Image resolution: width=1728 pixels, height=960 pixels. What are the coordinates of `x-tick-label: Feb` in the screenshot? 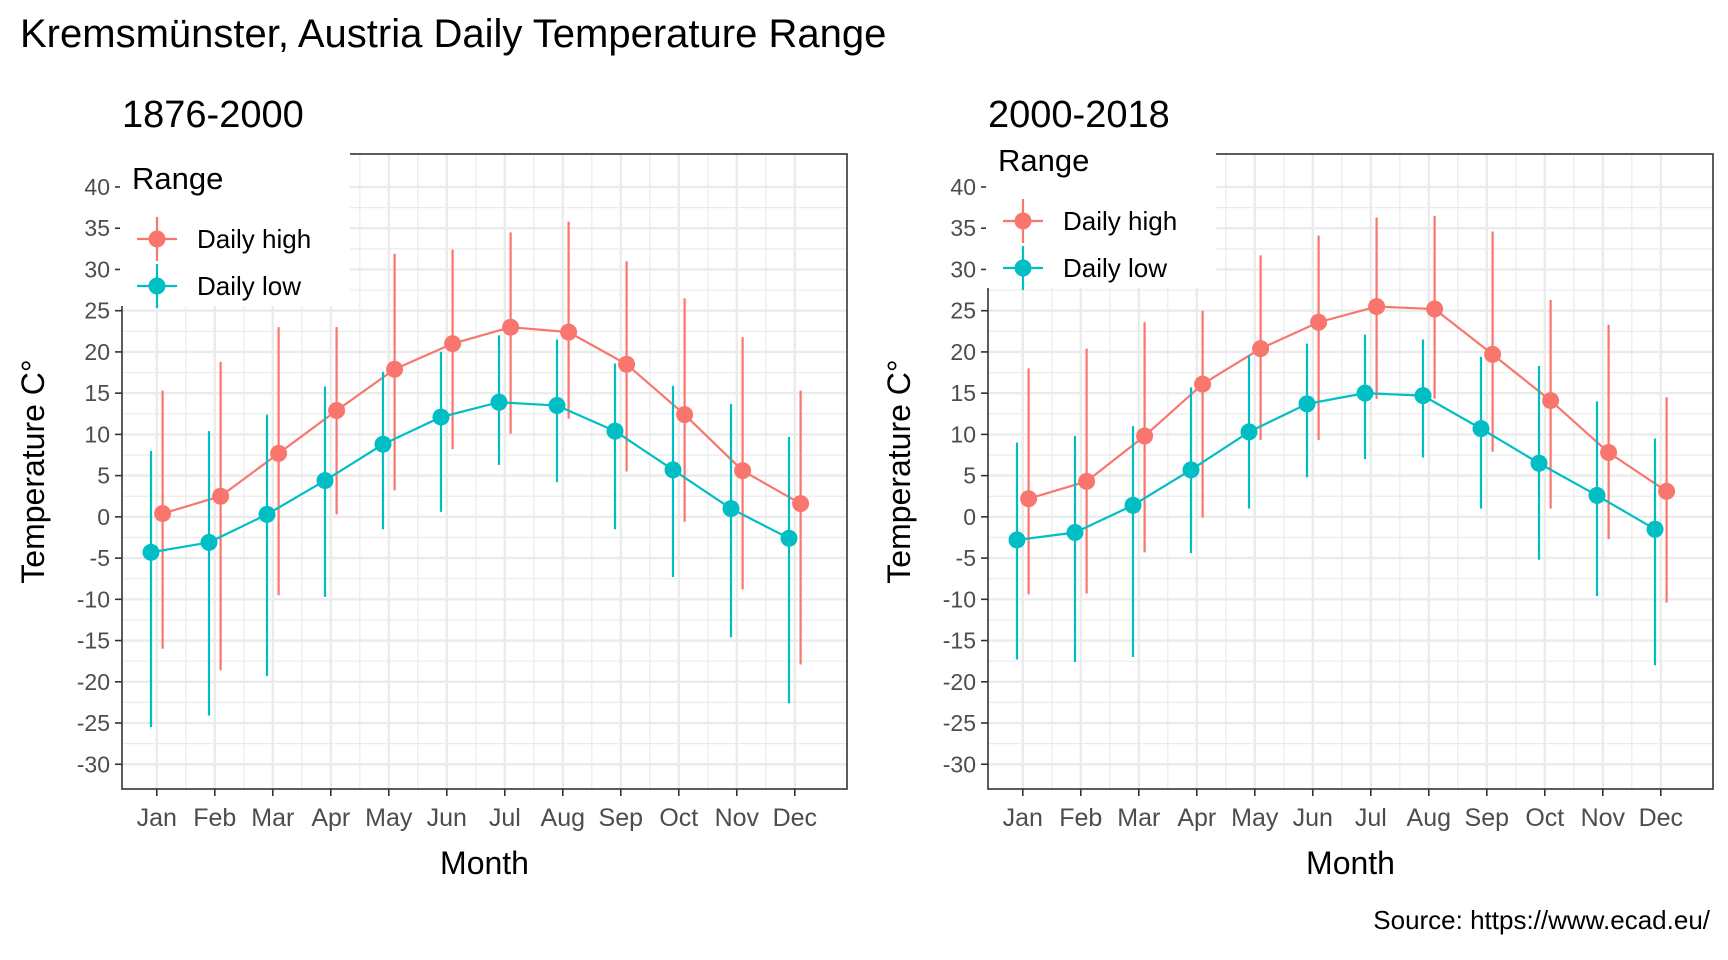 It's located at (1080, 818).